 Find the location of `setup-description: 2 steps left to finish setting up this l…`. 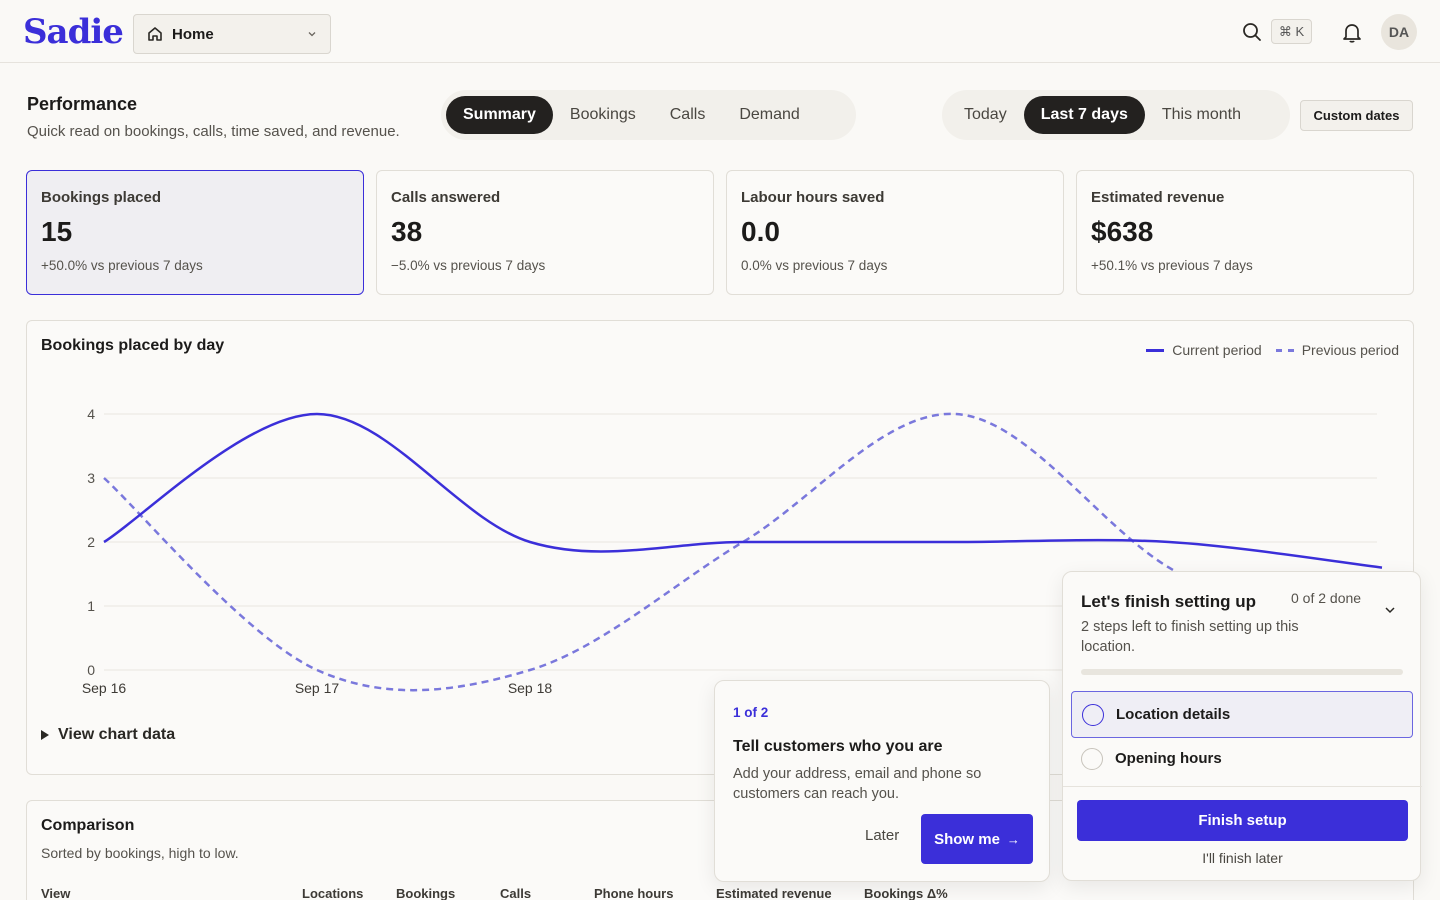

setup-description: 2 steps left to finish setting up this l… is located at coordinates (1190, 637).